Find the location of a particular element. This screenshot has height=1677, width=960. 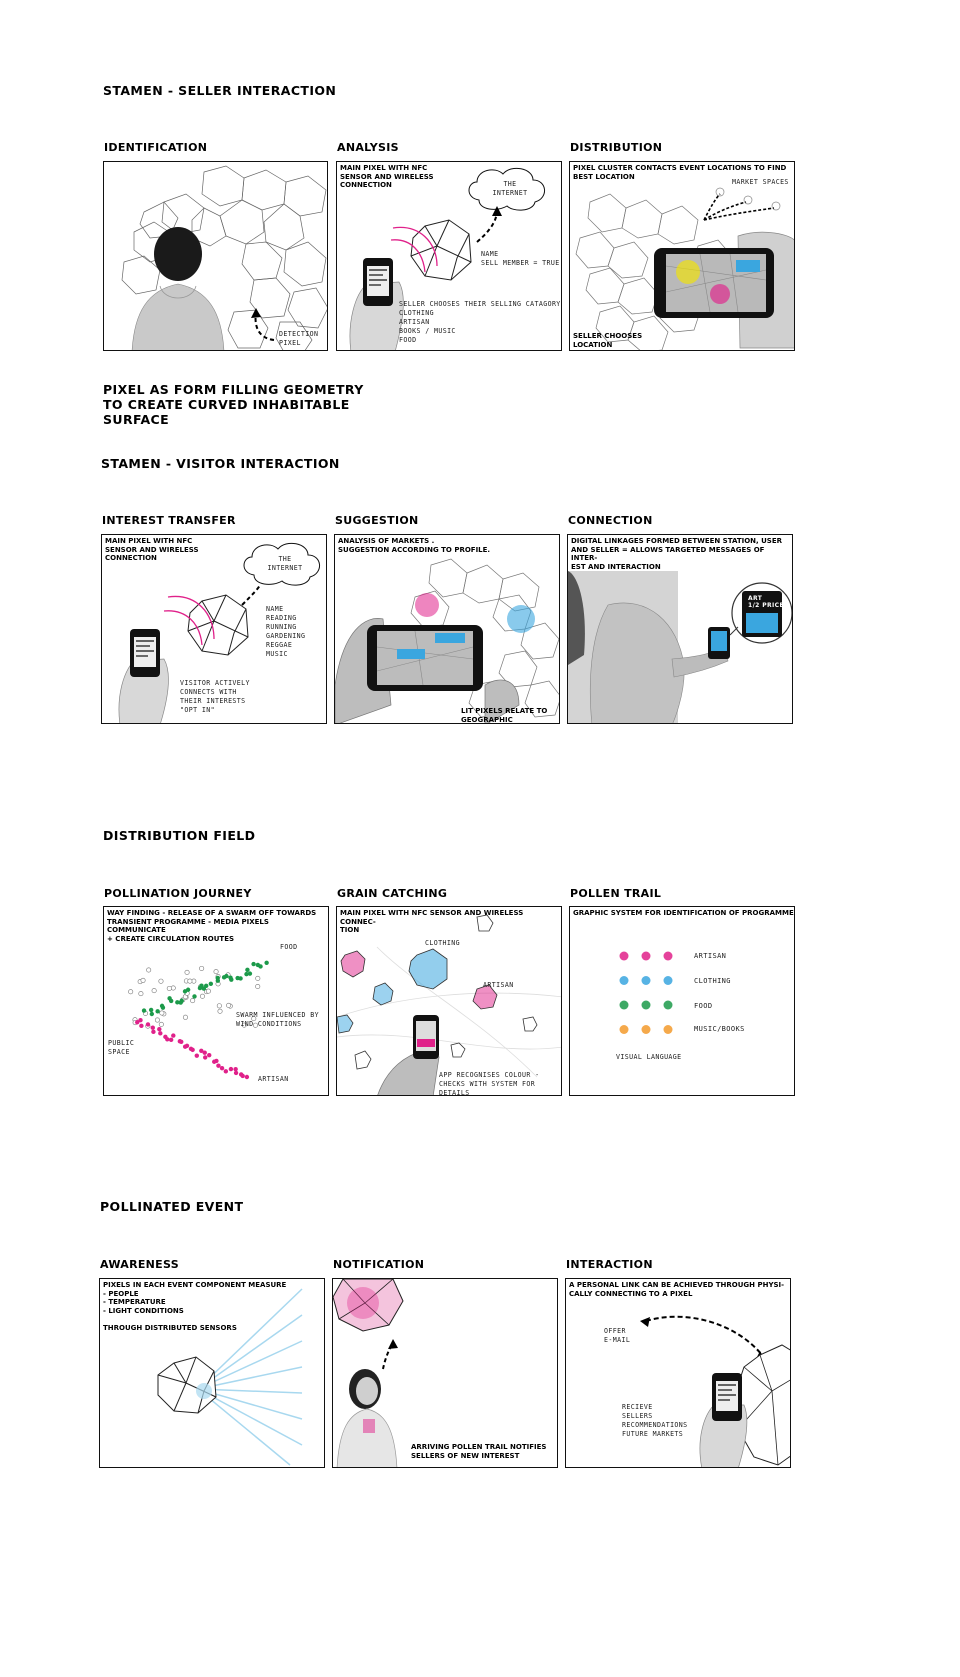

panel-title-distribution: DISTRIBUTION is located at coordinates (616, 147).